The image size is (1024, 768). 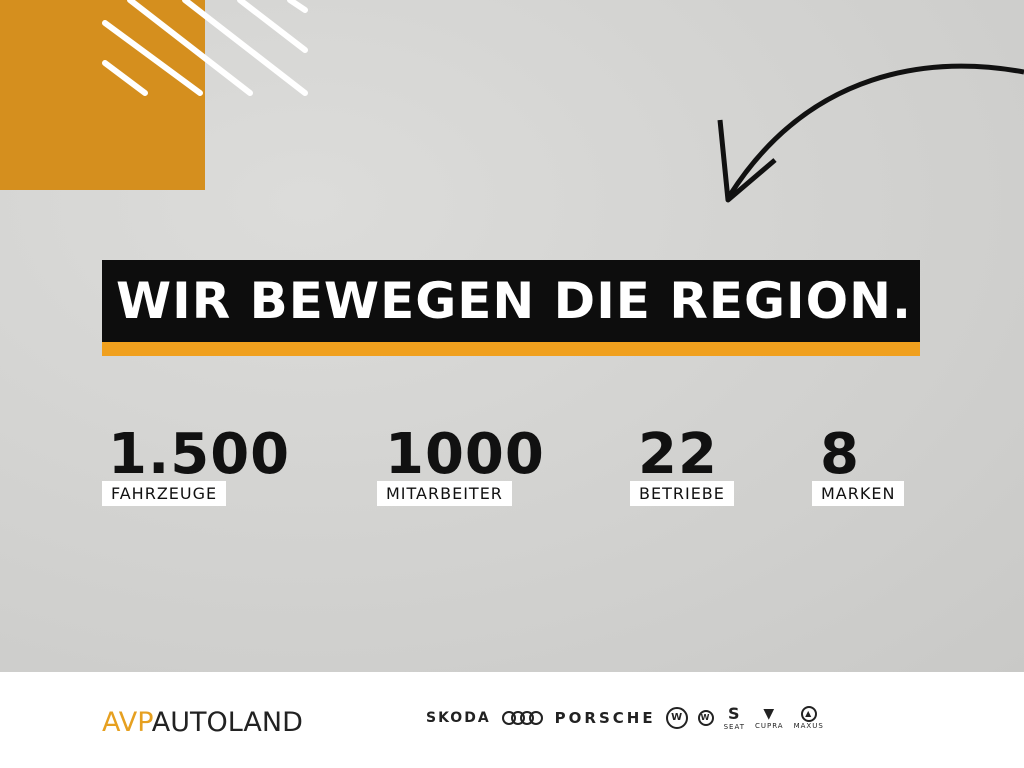 What do you see at coordinates (678, 454) in the screenshot?
I see `stat-value: 22` at bounding box center [678, 454].